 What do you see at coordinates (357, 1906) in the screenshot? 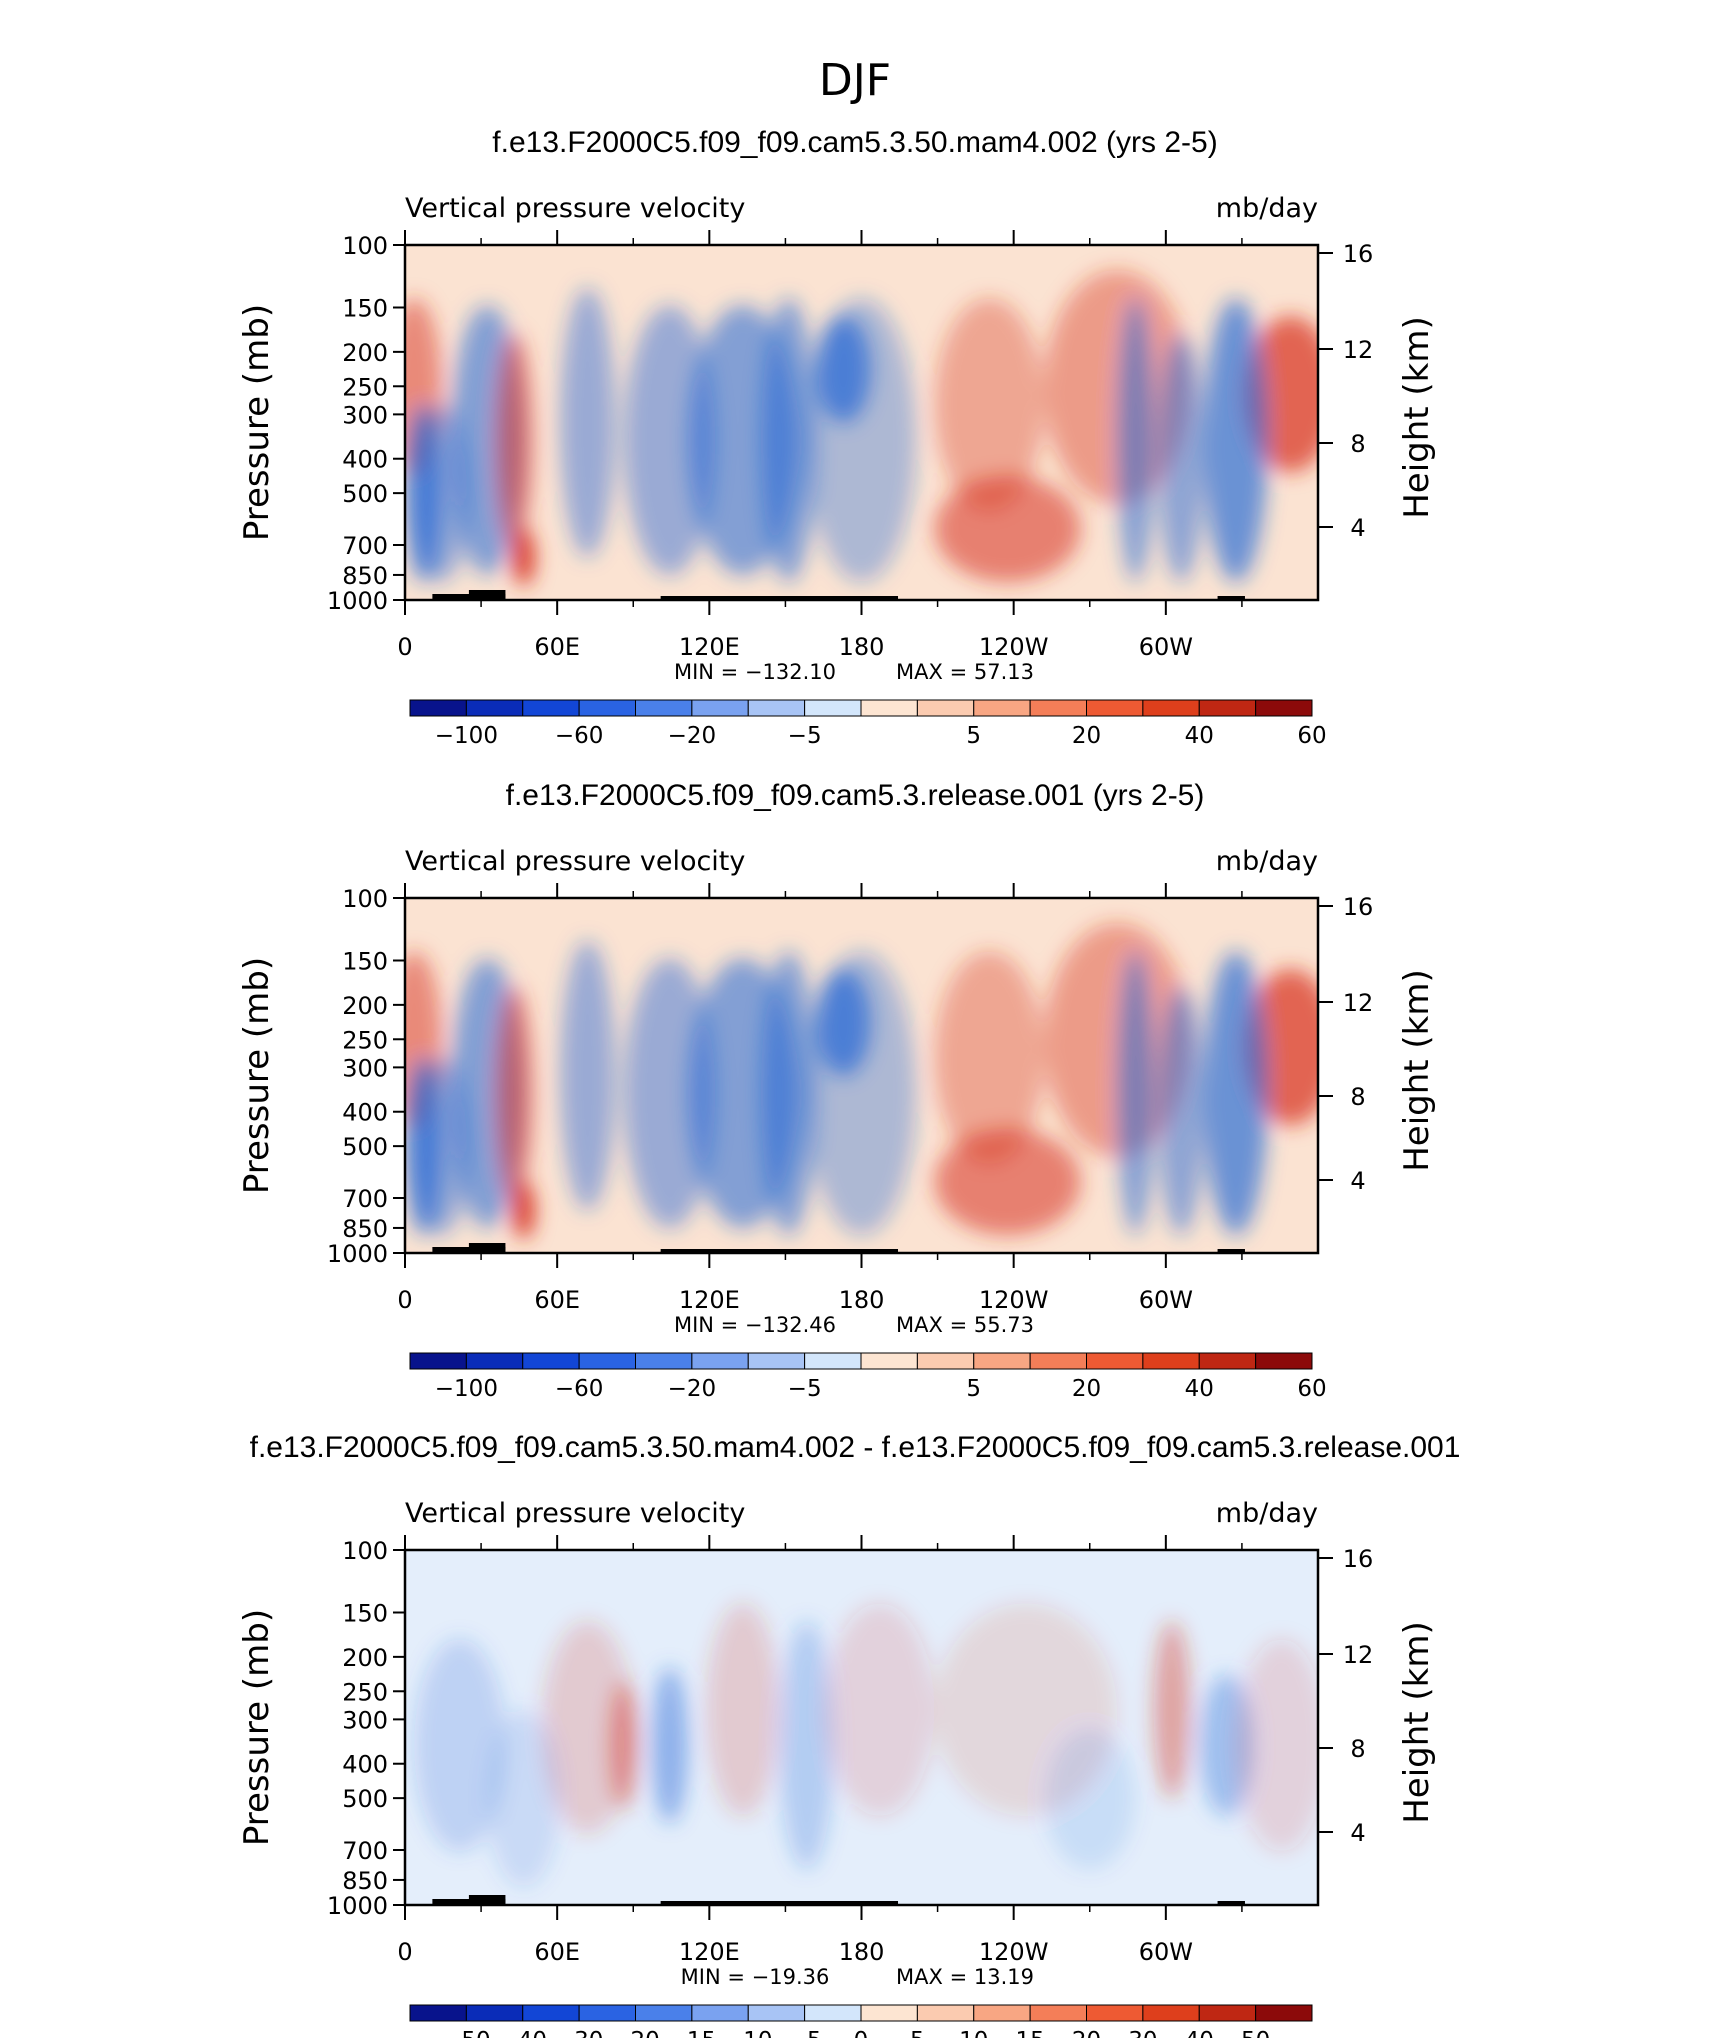
I see `y-tick-label: 1000` at bounding box center [357, 1906].